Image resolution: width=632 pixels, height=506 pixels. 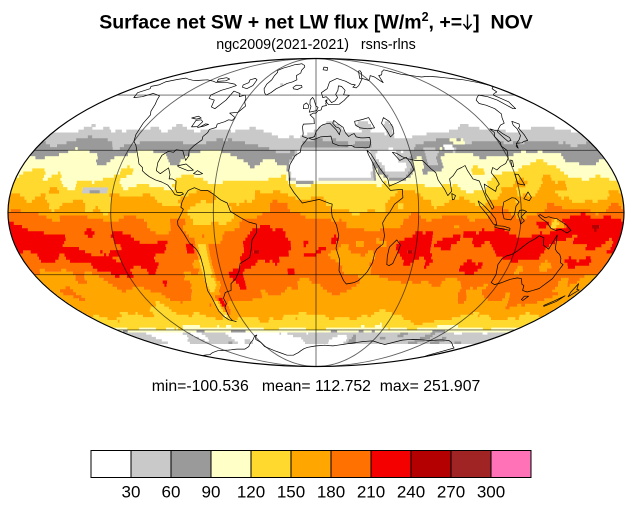 What do you see at coordinates (371, 492) in the screenshot?
I see `svg-text: 210` at bounding box center [371, 492].